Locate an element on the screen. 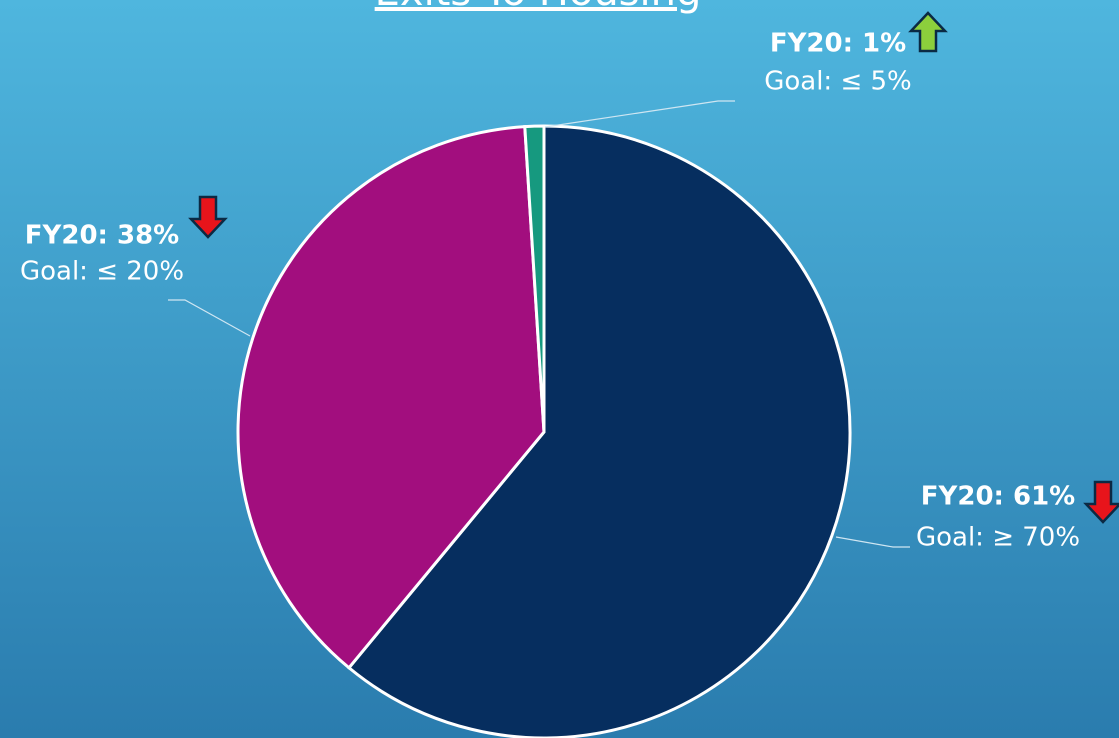 The width and height of the screenshot is (1119, 738). goal-label: Goal: ≥ 70% is located at coordinates (998, 538).